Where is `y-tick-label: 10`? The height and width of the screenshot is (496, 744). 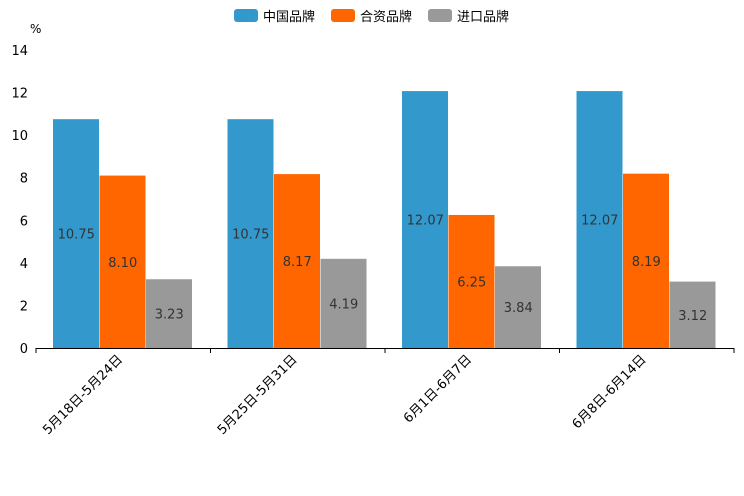
y-tick-label: 10 is located at coordinates (19, 136).